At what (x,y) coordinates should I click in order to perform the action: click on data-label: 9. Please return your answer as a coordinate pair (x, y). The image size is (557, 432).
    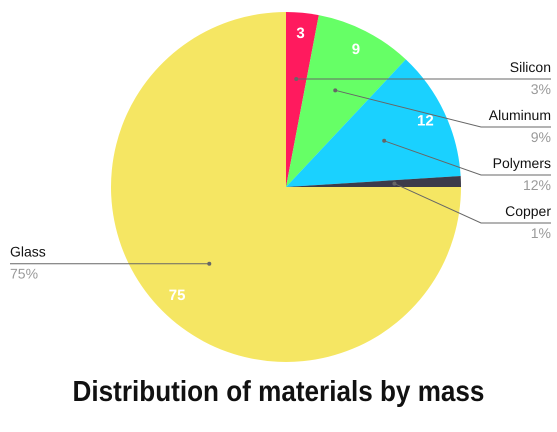
    Looking at the image, I should click on (356, 49).